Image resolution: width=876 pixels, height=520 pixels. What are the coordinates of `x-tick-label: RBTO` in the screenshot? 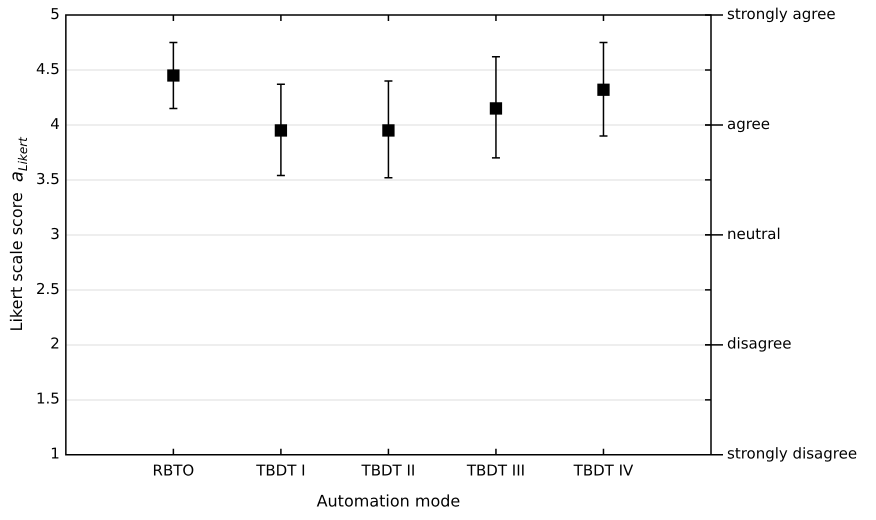 It's located at (173, 471).